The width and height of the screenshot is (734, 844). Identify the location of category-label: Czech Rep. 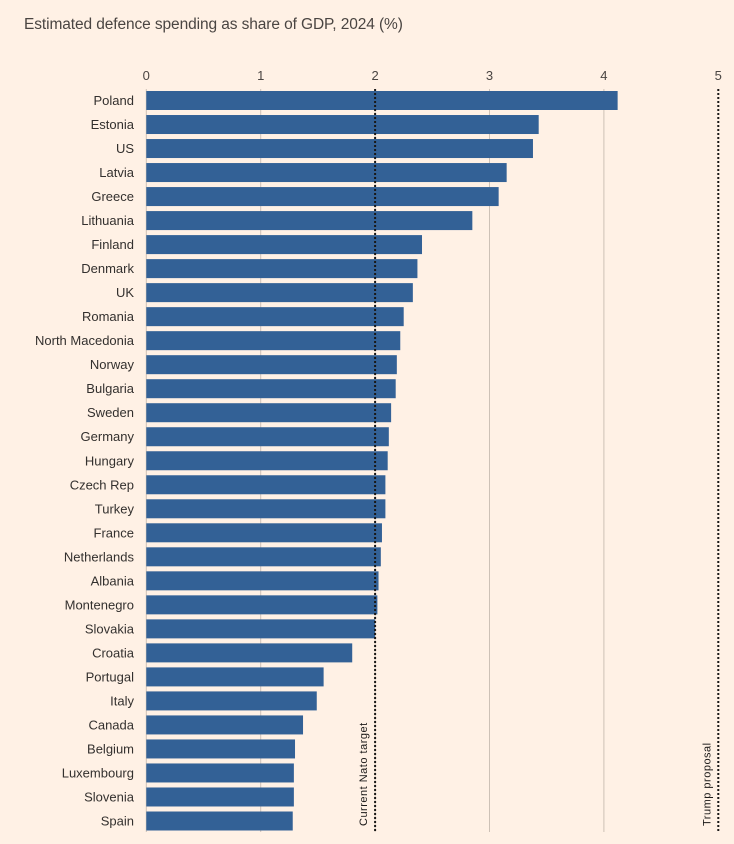
(102, 484).